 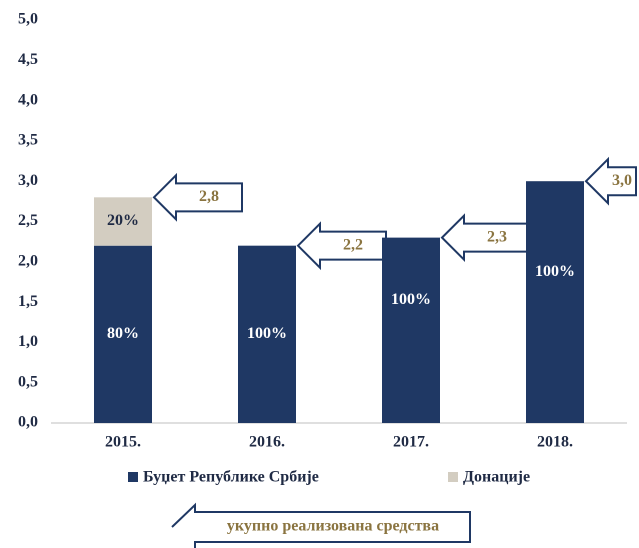 What do you see at coordinates (28, 301) in the screenshot?
I see `y-tick-label: 1,5` at bounding box center [28, 301].